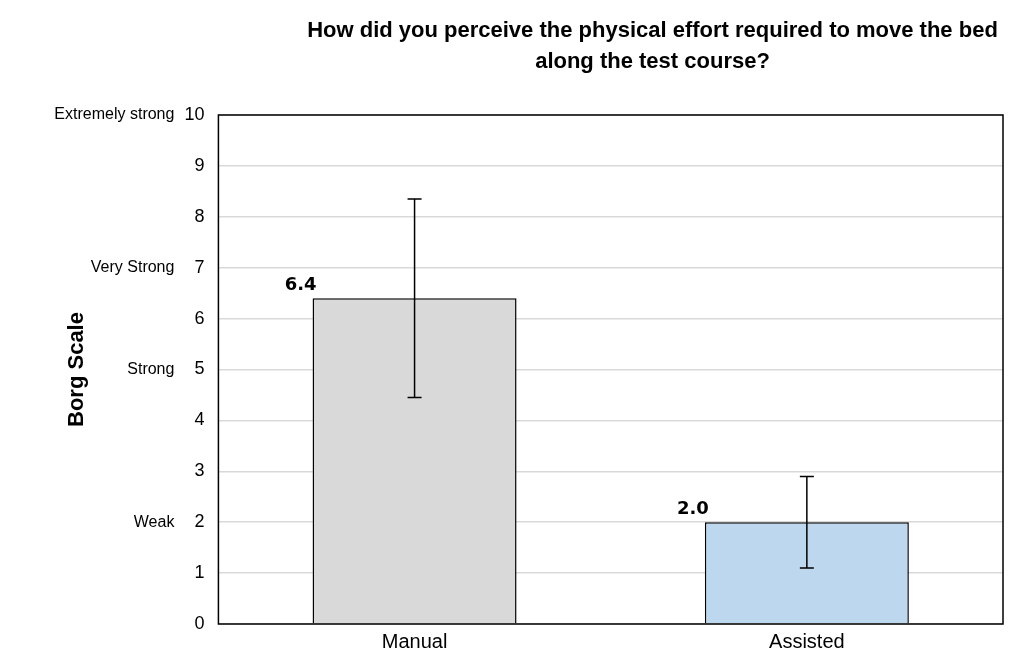  What do you see at coordinates (199, 317) in the screenshot?
I see `y-tick-label: 6` at bounding box center [199, 317].